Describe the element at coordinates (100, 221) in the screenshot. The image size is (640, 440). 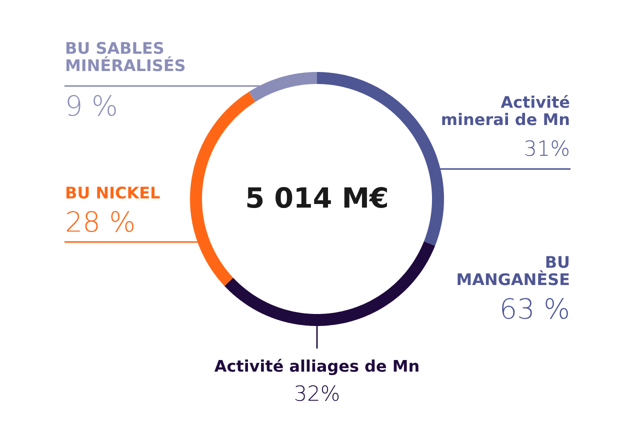
I see `data-label: 28 %` at that location.